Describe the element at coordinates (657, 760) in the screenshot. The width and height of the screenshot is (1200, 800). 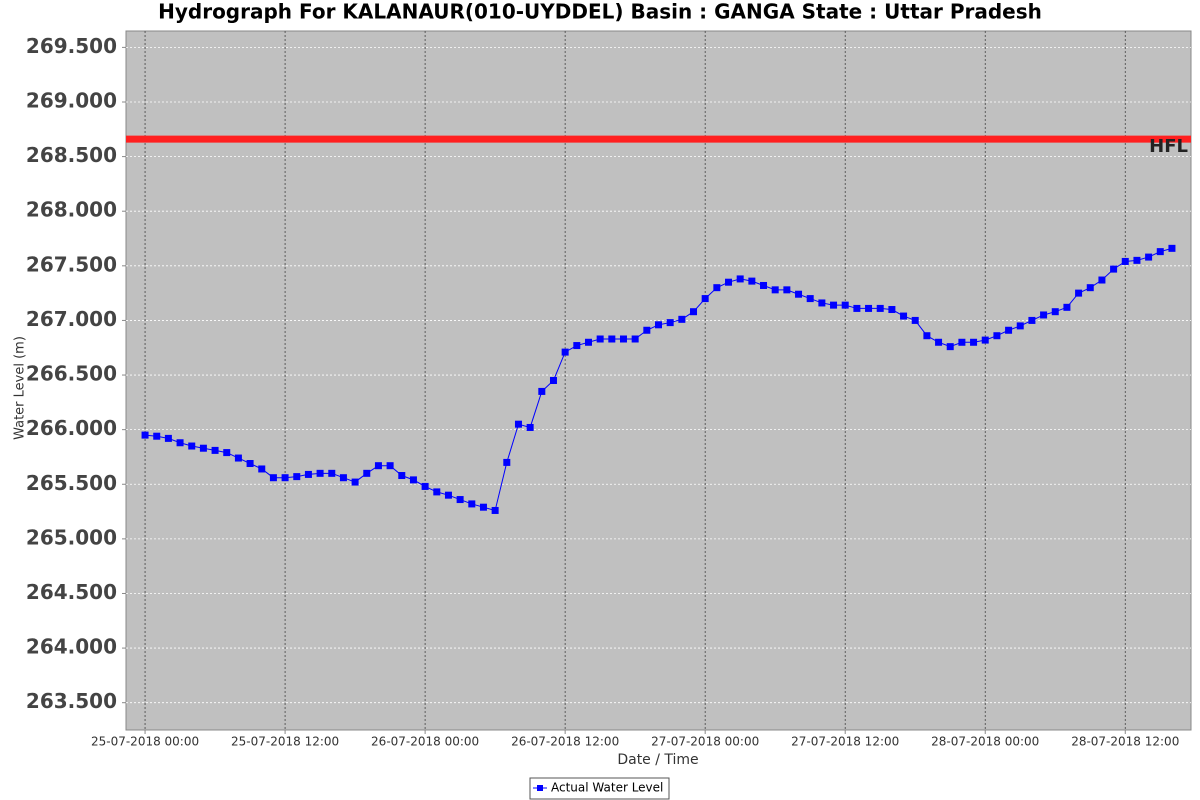
I see `x-axis-title: Date / Time` at that location.